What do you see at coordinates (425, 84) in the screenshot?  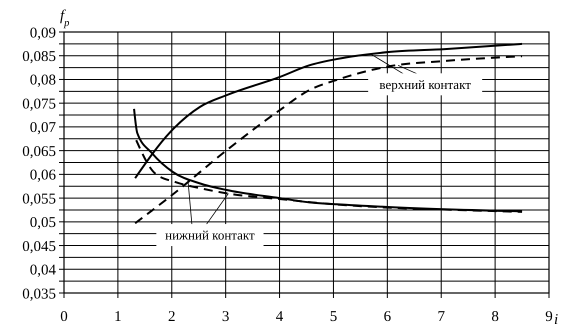 I see `annotation: верхний контакт` at bounding box center [425, 84].